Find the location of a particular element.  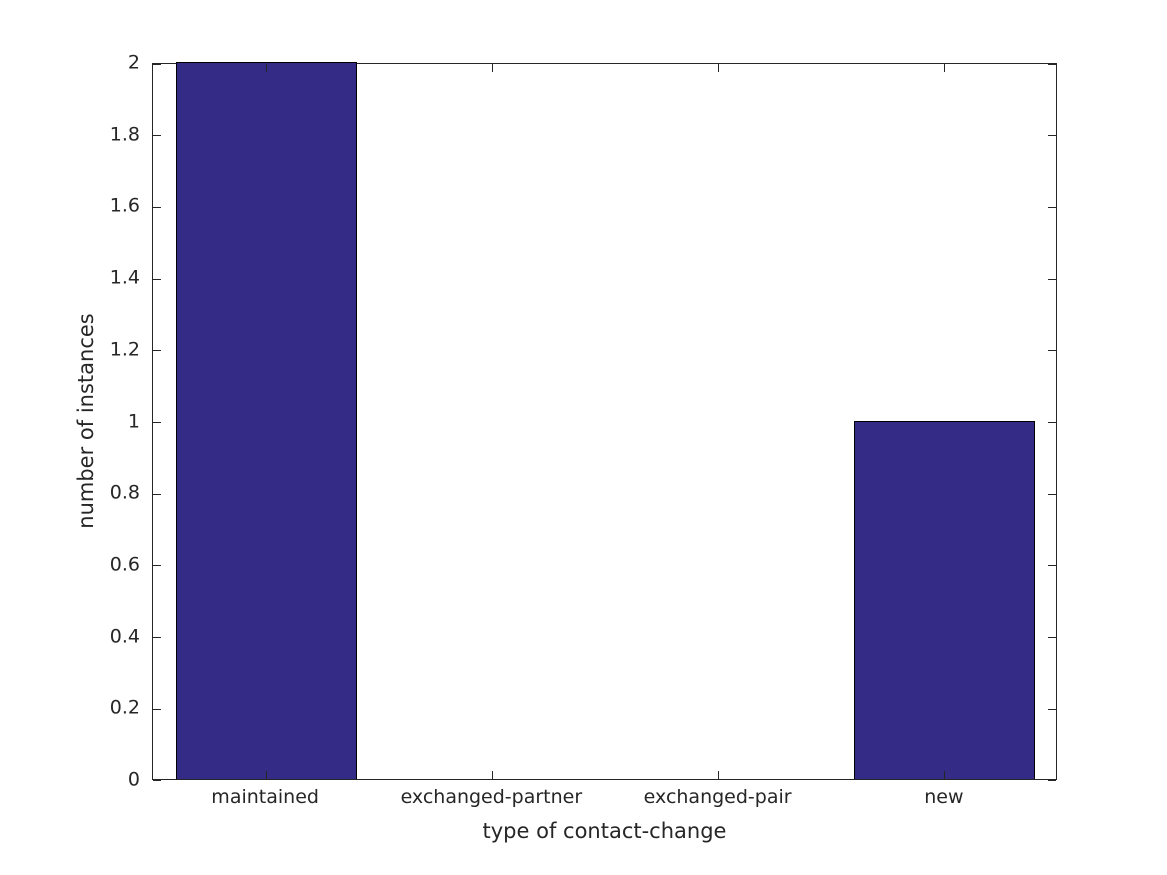

y-tick-label: 0.4 is located at coordinates (124, 636).